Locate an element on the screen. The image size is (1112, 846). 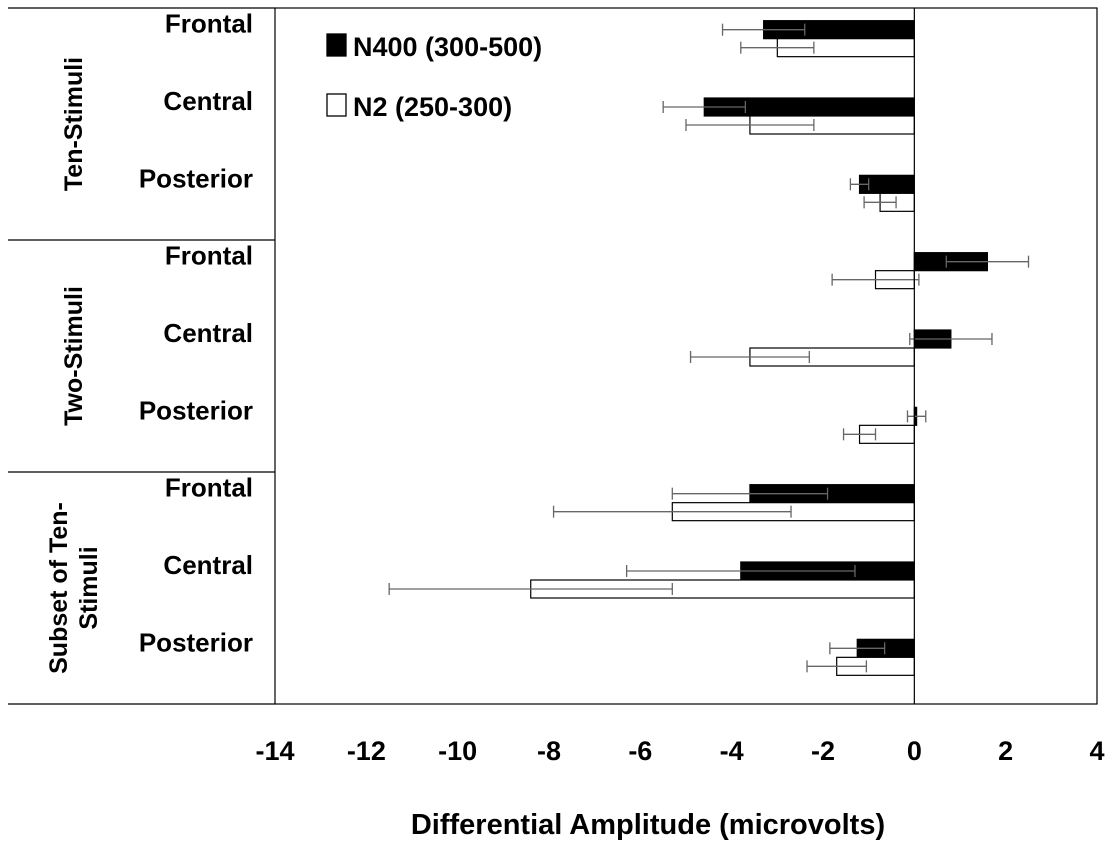
x-tick-label: 2 is located at coordinates (1005, 751).